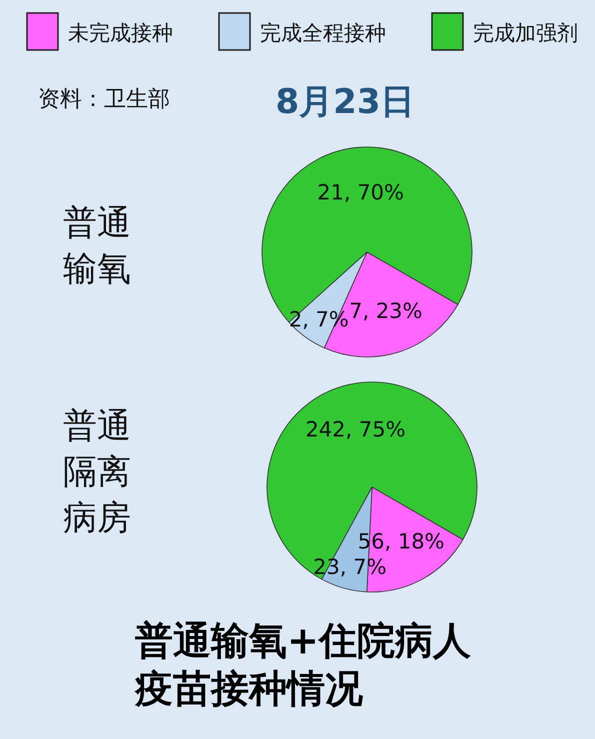  What do you see at coordinates (120, 33) in the screenshot?
I see `legend-label: 未完成接种` at bounding box center [120, 33].